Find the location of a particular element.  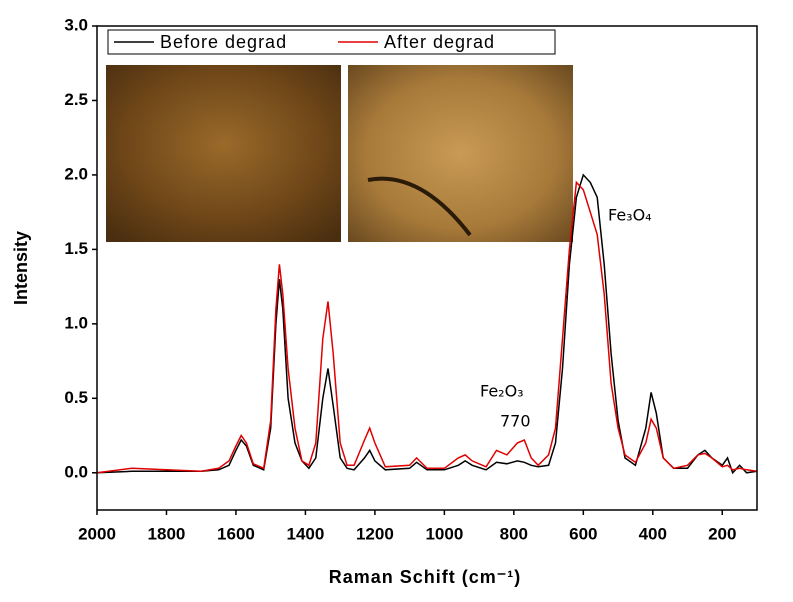

legend-label: Before degrad is located at coordinates (223, 42).